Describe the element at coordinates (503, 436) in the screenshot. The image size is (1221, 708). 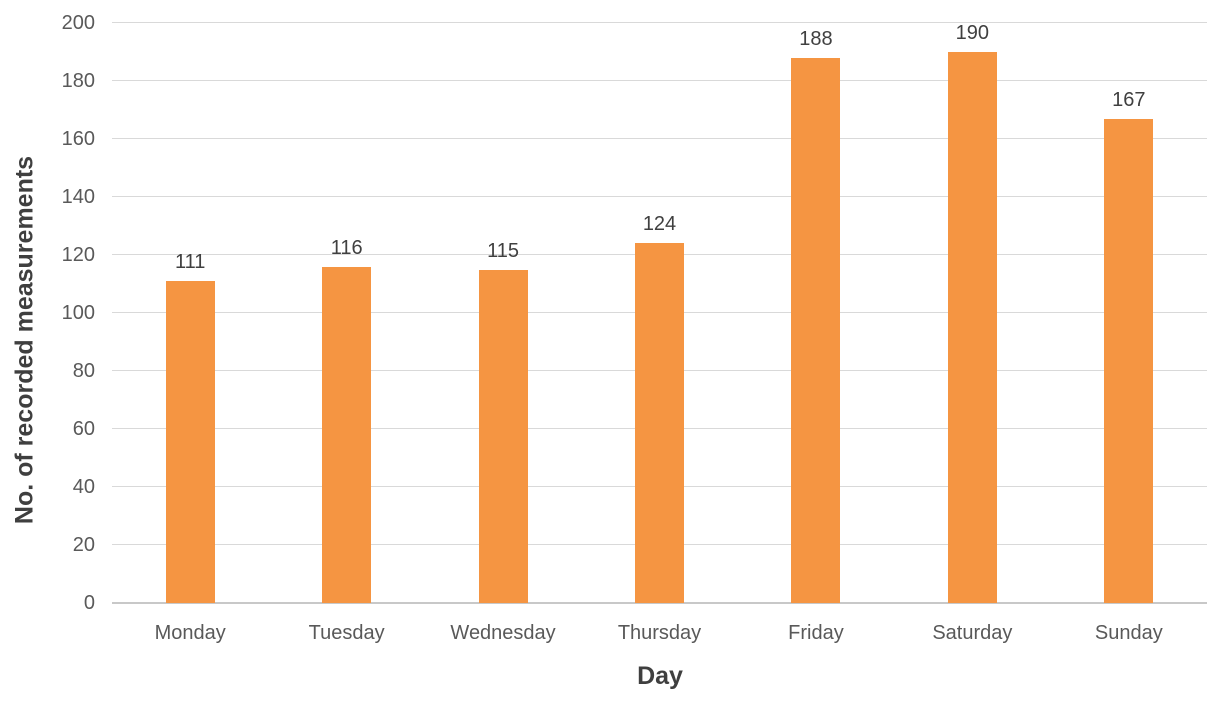
I see `bar-wednesday` at that location.